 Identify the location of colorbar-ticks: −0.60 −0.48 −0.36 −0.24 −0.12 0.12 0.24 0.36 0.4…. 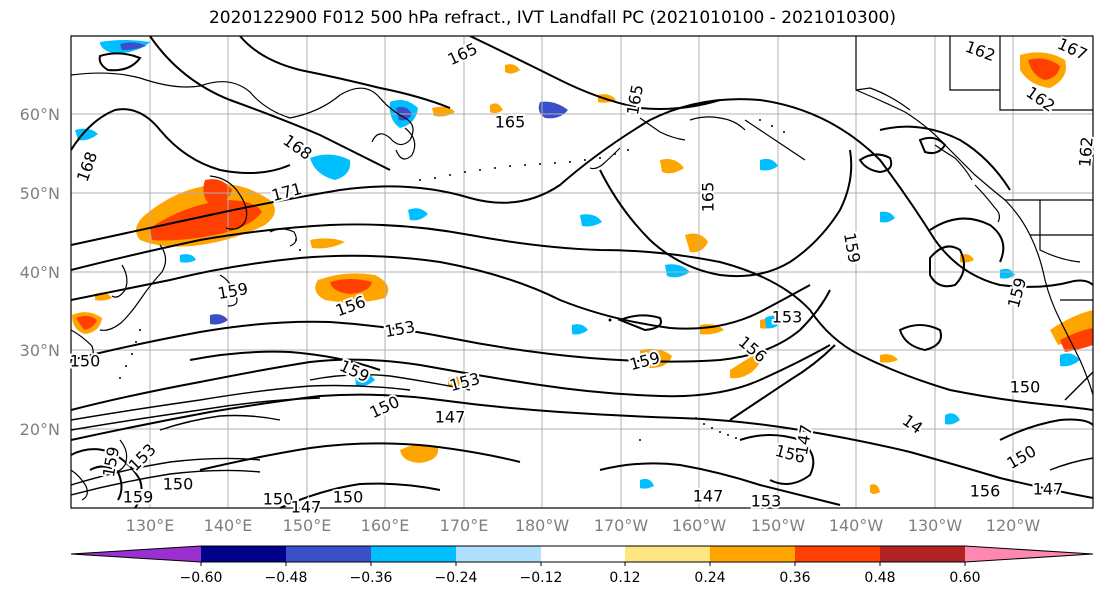
(580, 574).